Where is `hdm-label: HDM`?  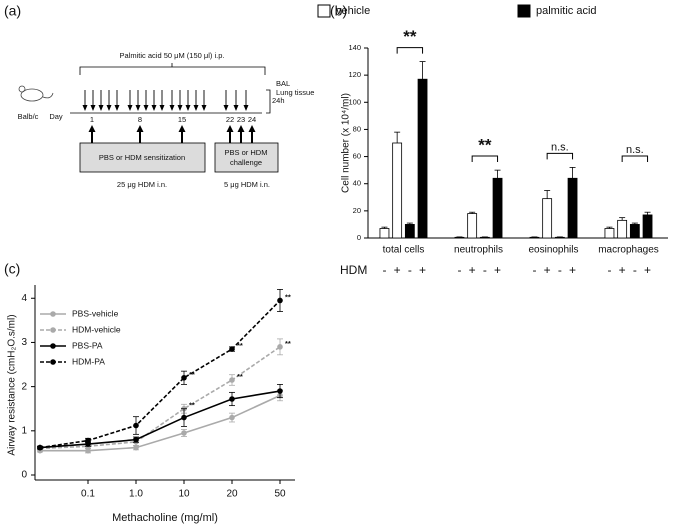 hdm-label: HDM is located at coordinates (353, 270).